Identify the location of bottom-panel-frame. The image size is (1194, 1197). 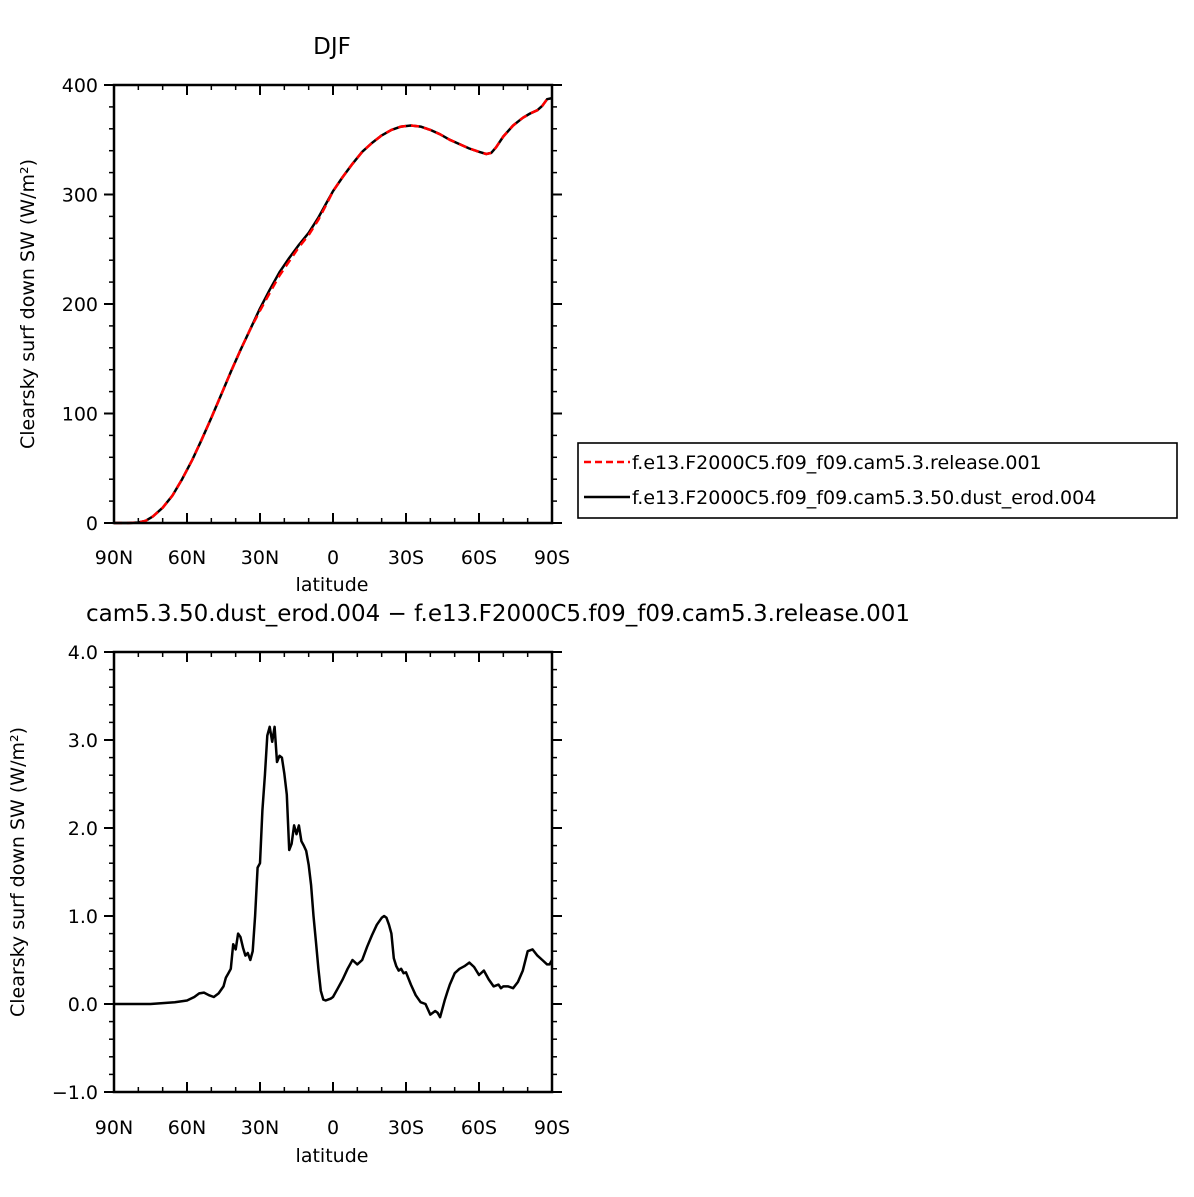
(333, 872).